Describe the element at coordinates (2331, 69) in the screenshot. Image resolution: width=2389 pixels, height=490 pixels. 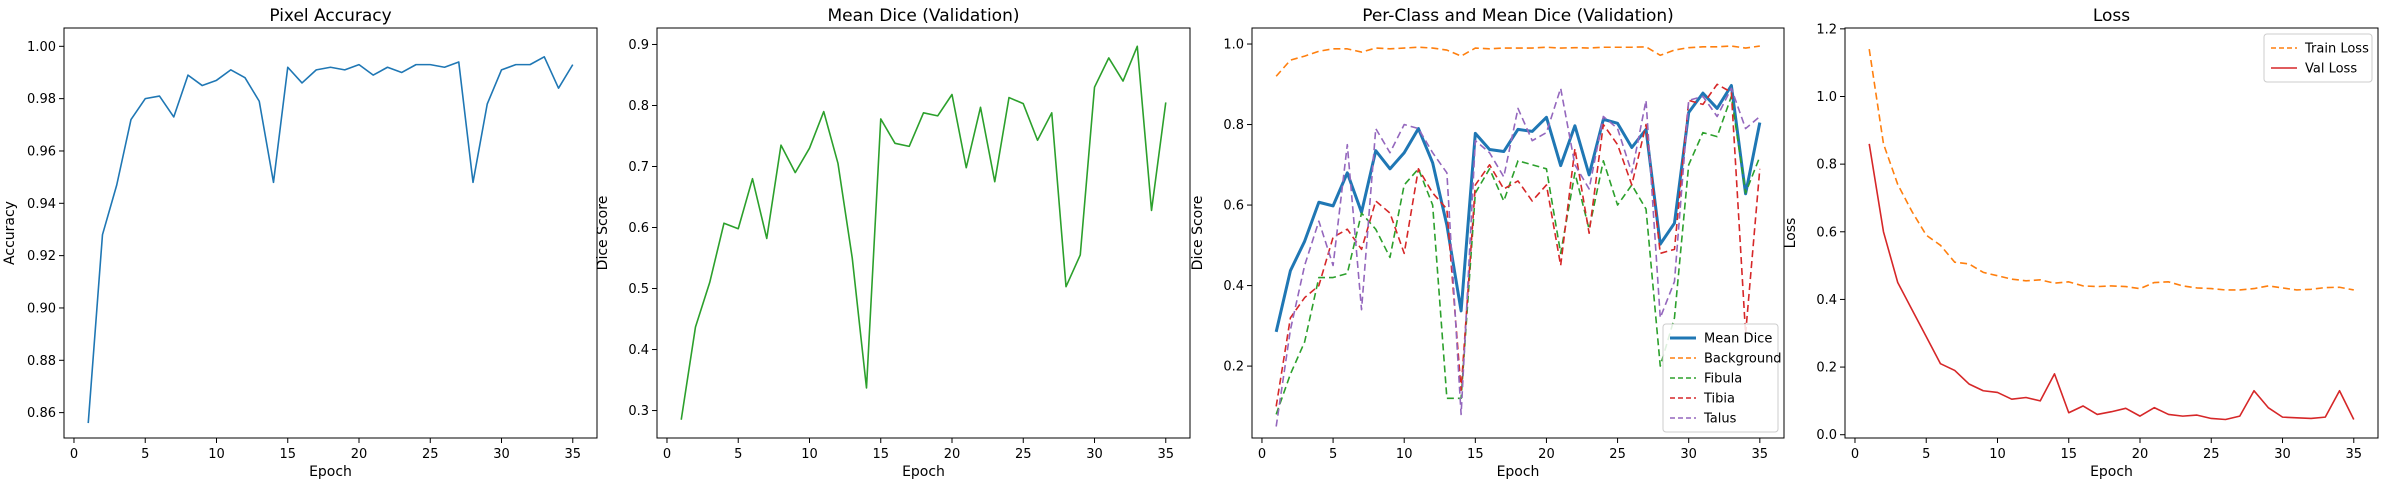
I see `legend-label: Val Loss` at that location.